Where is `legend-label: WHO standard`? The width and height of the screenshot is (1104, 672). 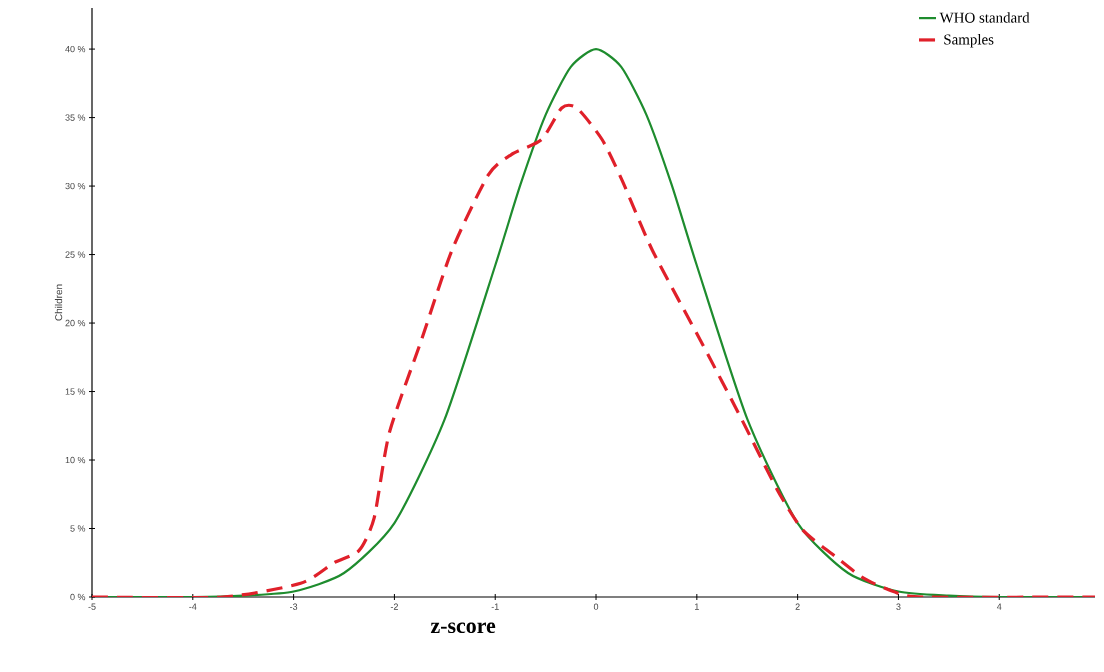
legend-label: WHO standard is located at coordinates (984, 17).